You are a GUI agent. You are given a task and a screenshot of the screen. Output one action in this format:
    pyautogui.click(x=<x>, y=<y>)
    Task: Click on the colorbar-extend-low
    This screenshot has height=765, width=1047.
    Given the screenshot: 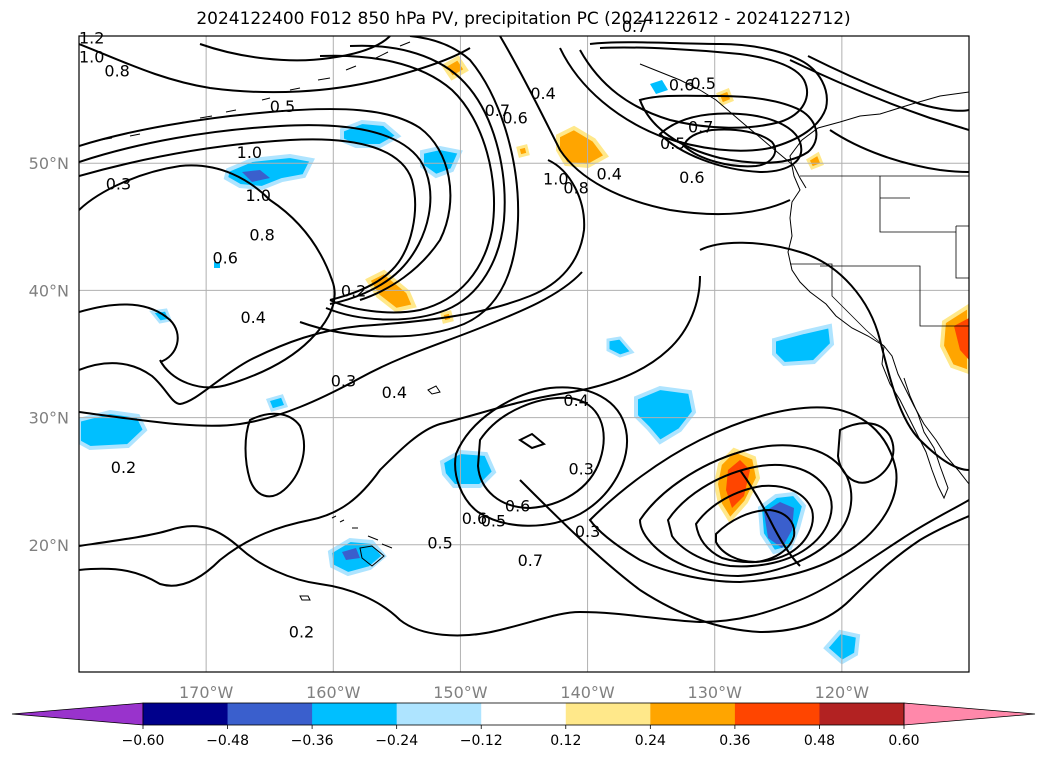 What is the action you would take?
    pyautogui.click(x=77, y=714)
    